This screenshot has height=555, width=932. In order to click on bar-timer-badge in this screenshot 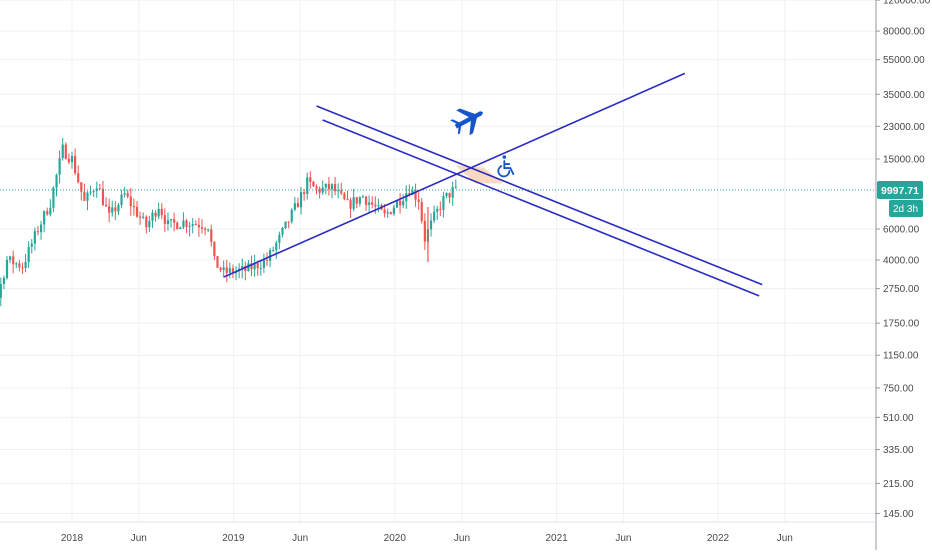, I will do `click(906, 208)`.